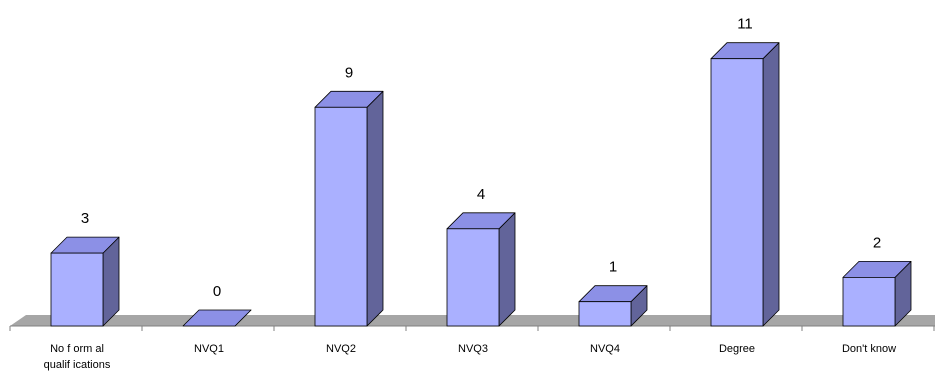  I want to click on data-label: 11, so click(745, 24).